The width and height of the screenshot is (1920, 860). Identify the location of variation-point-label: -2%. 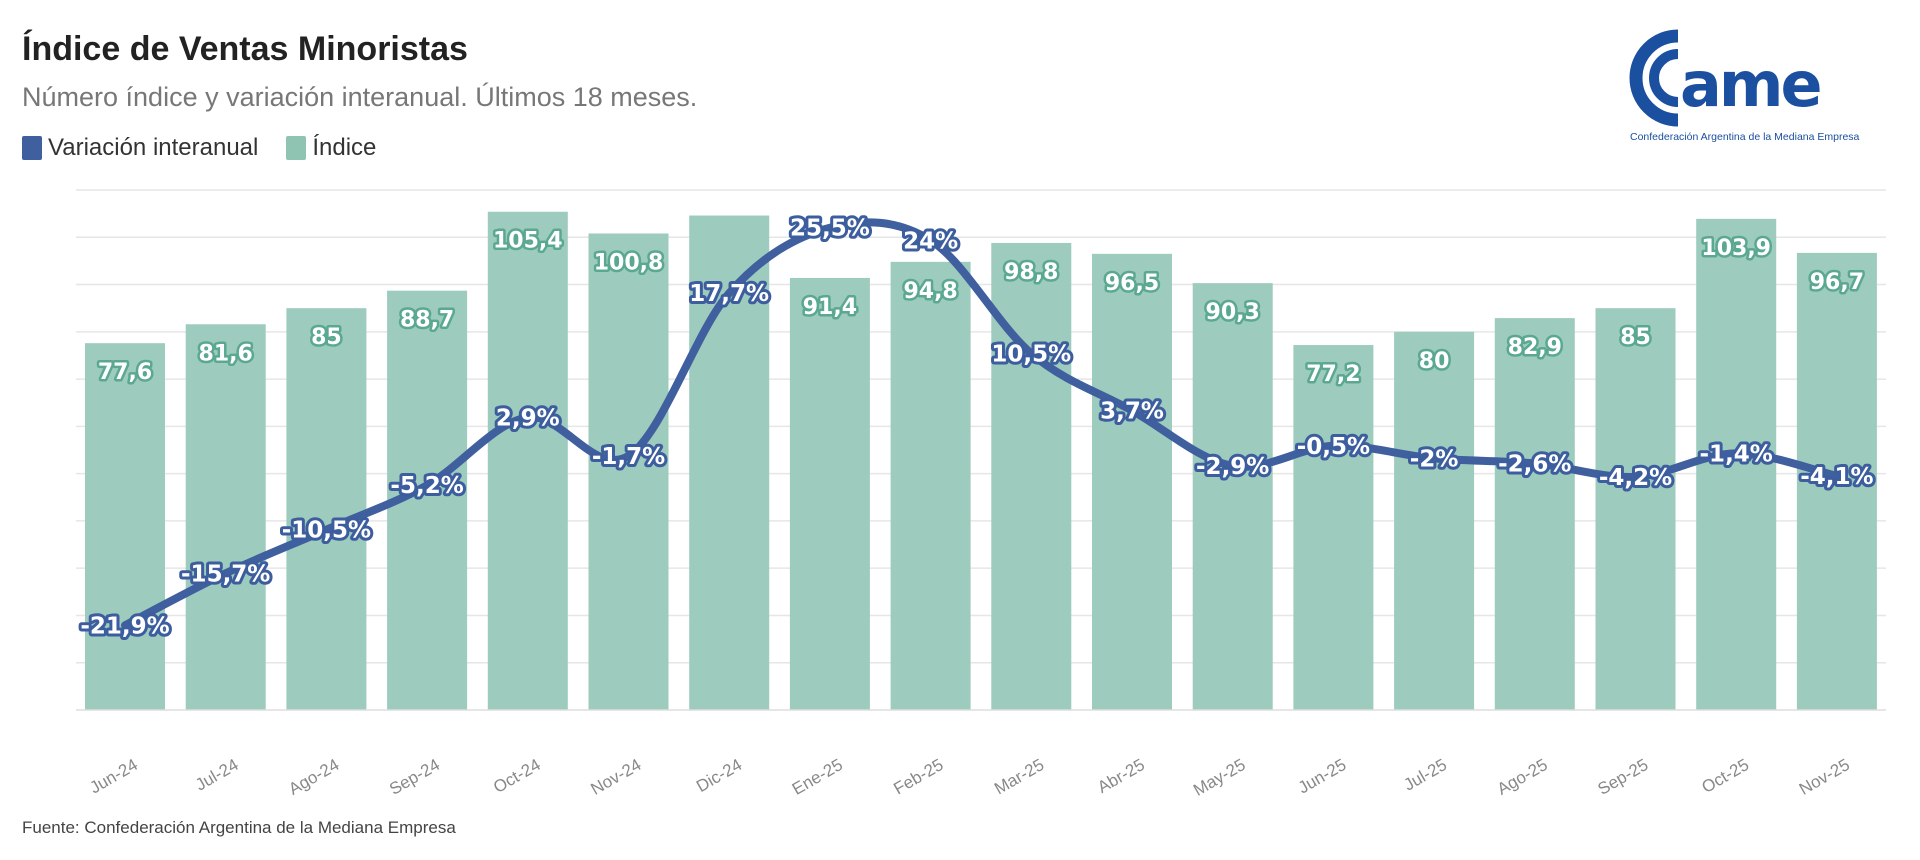
(1434, 459).